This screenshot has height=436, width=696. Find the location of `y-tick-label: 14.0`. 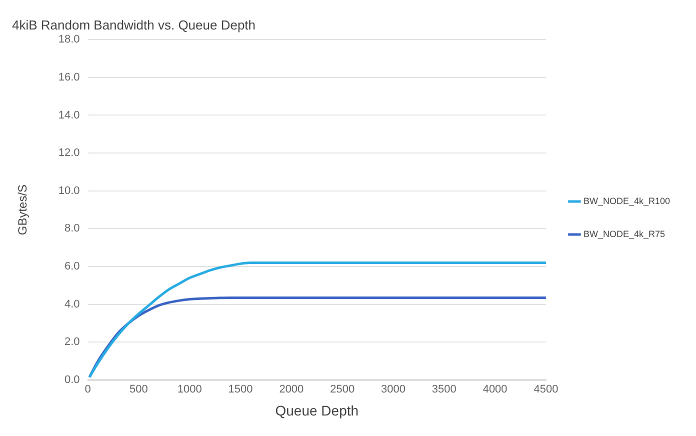

y-tick-label: 14.0 is located at coordinates (69, 115).